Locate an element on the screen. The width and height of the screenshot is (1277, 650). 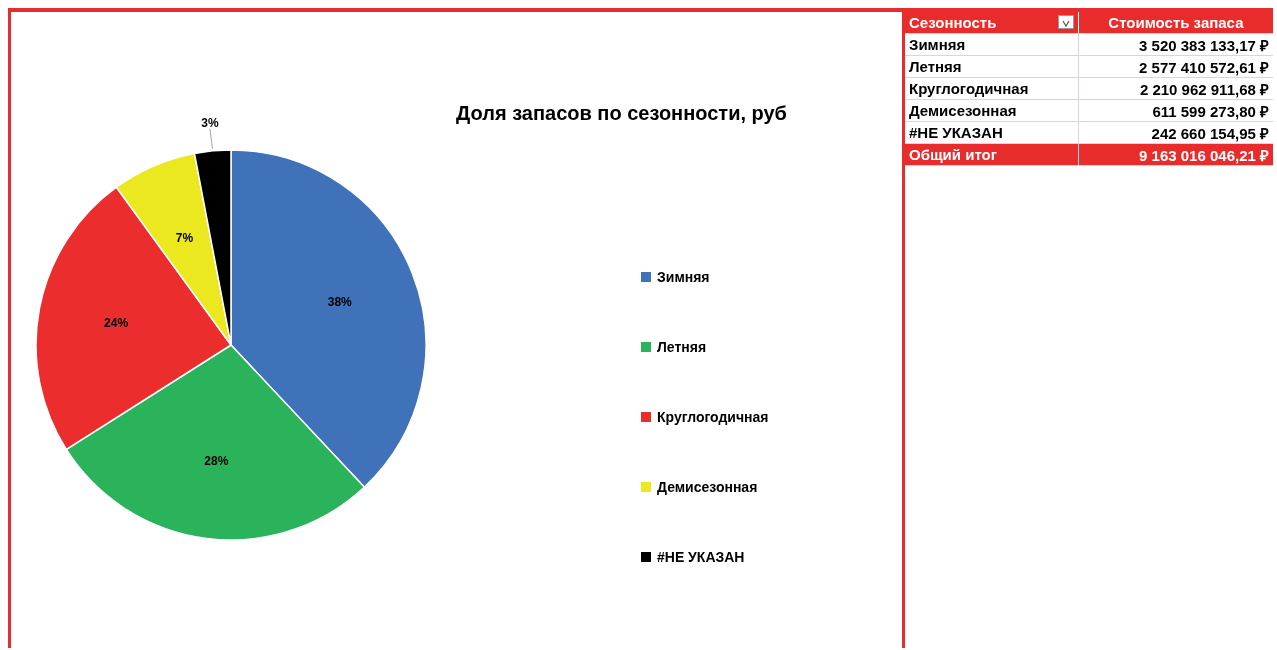
legend-label: #НЕ УКАЗАН is located at coordinates (701, 557).